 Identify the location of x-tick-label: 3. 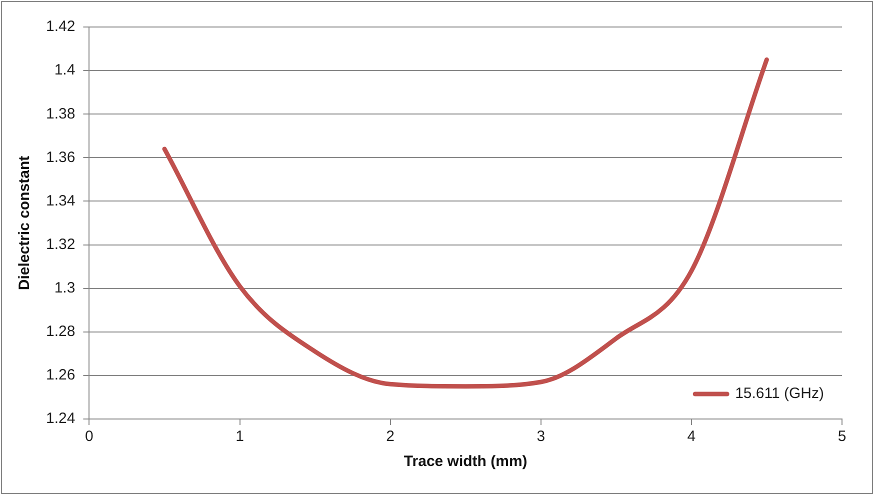
(541, 437).